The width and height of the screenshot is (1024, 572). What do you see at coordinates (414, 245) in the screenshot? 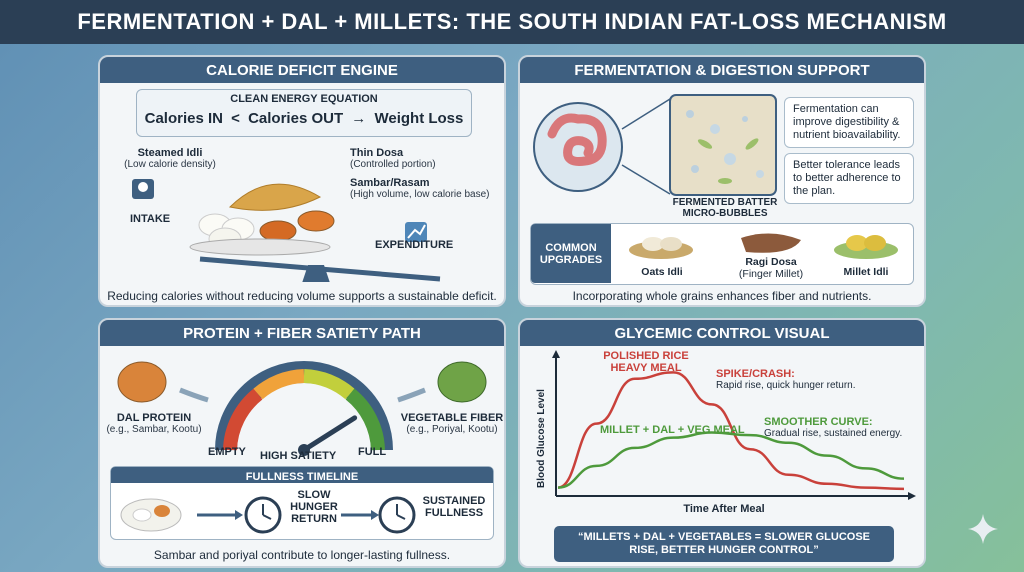
I see `expenditure-label: EXPENDITURE` at bounding box center [414, 245].